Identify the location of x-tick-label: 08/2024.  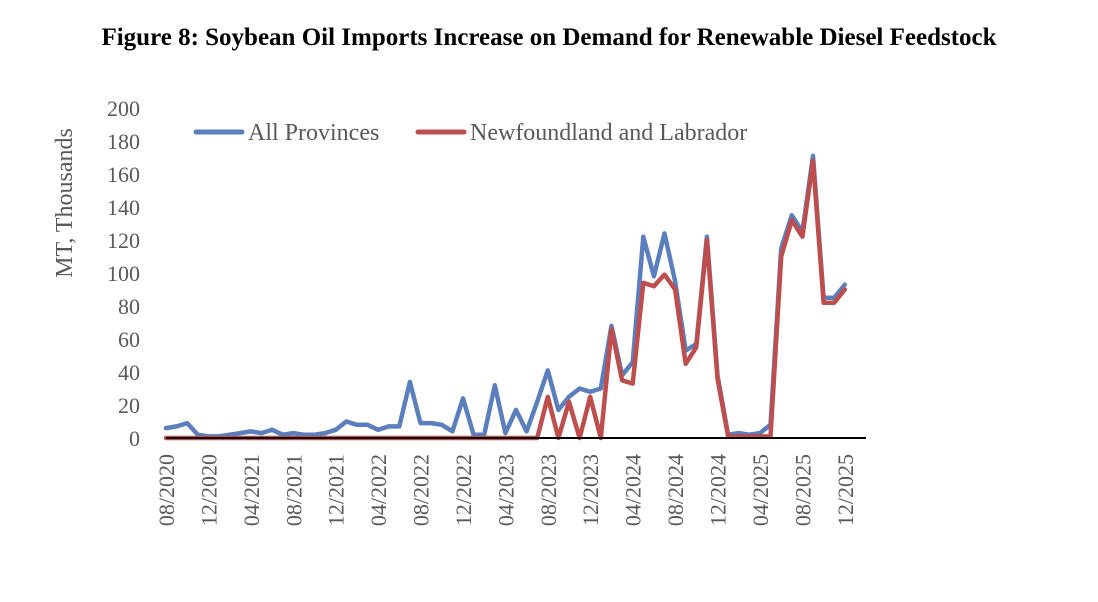
(675, 490).